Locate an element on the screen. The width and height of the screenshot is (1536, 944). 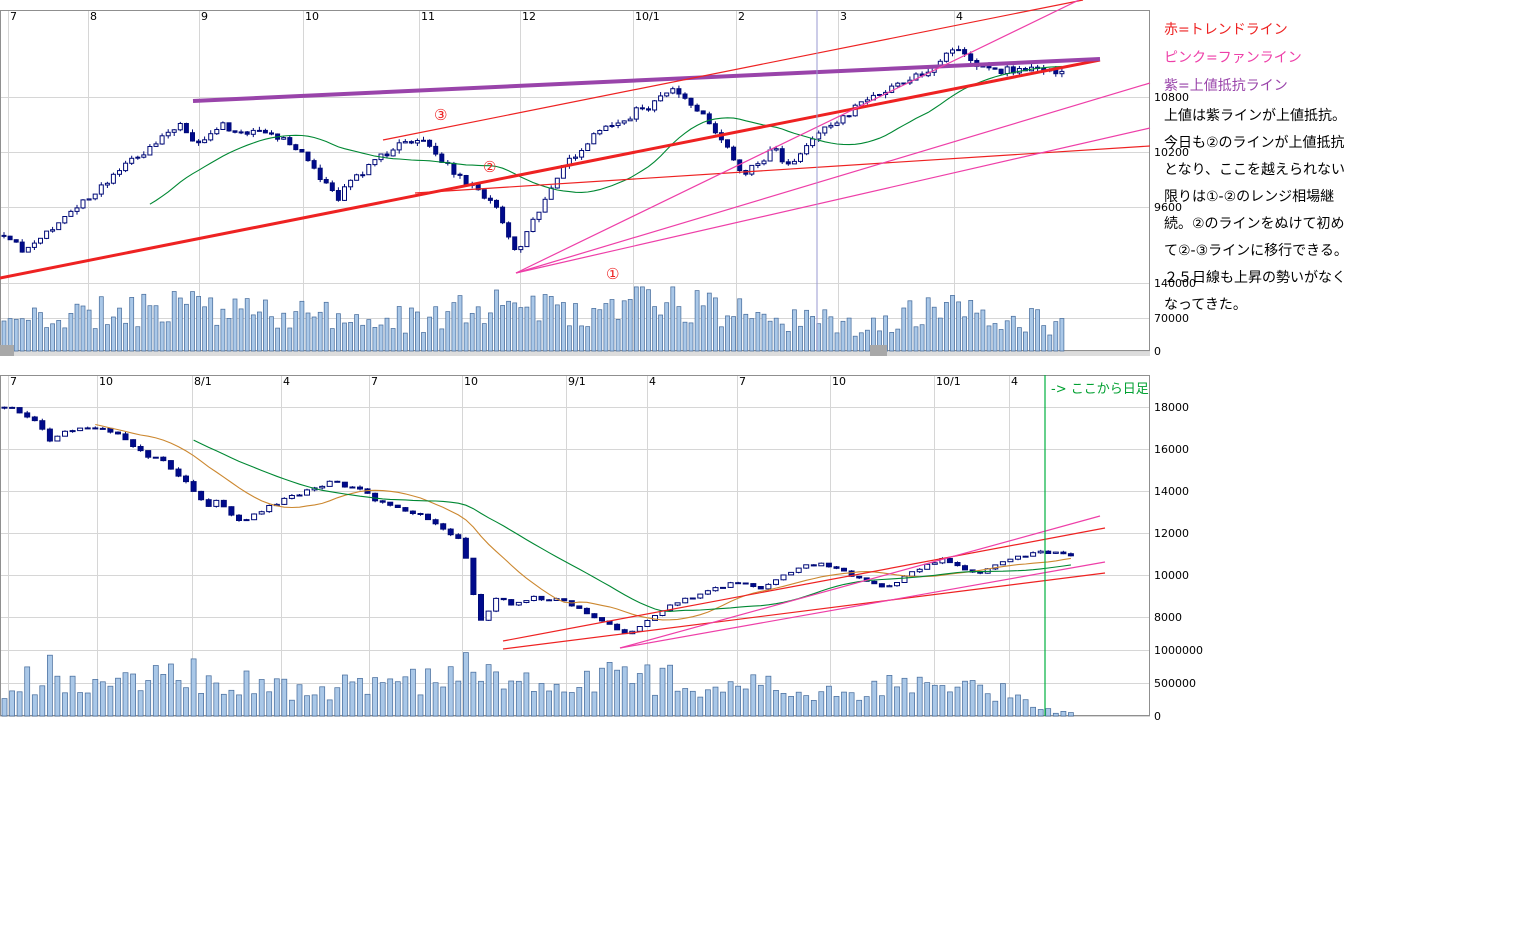
ma-25-line is located at coordinates (605, 135).